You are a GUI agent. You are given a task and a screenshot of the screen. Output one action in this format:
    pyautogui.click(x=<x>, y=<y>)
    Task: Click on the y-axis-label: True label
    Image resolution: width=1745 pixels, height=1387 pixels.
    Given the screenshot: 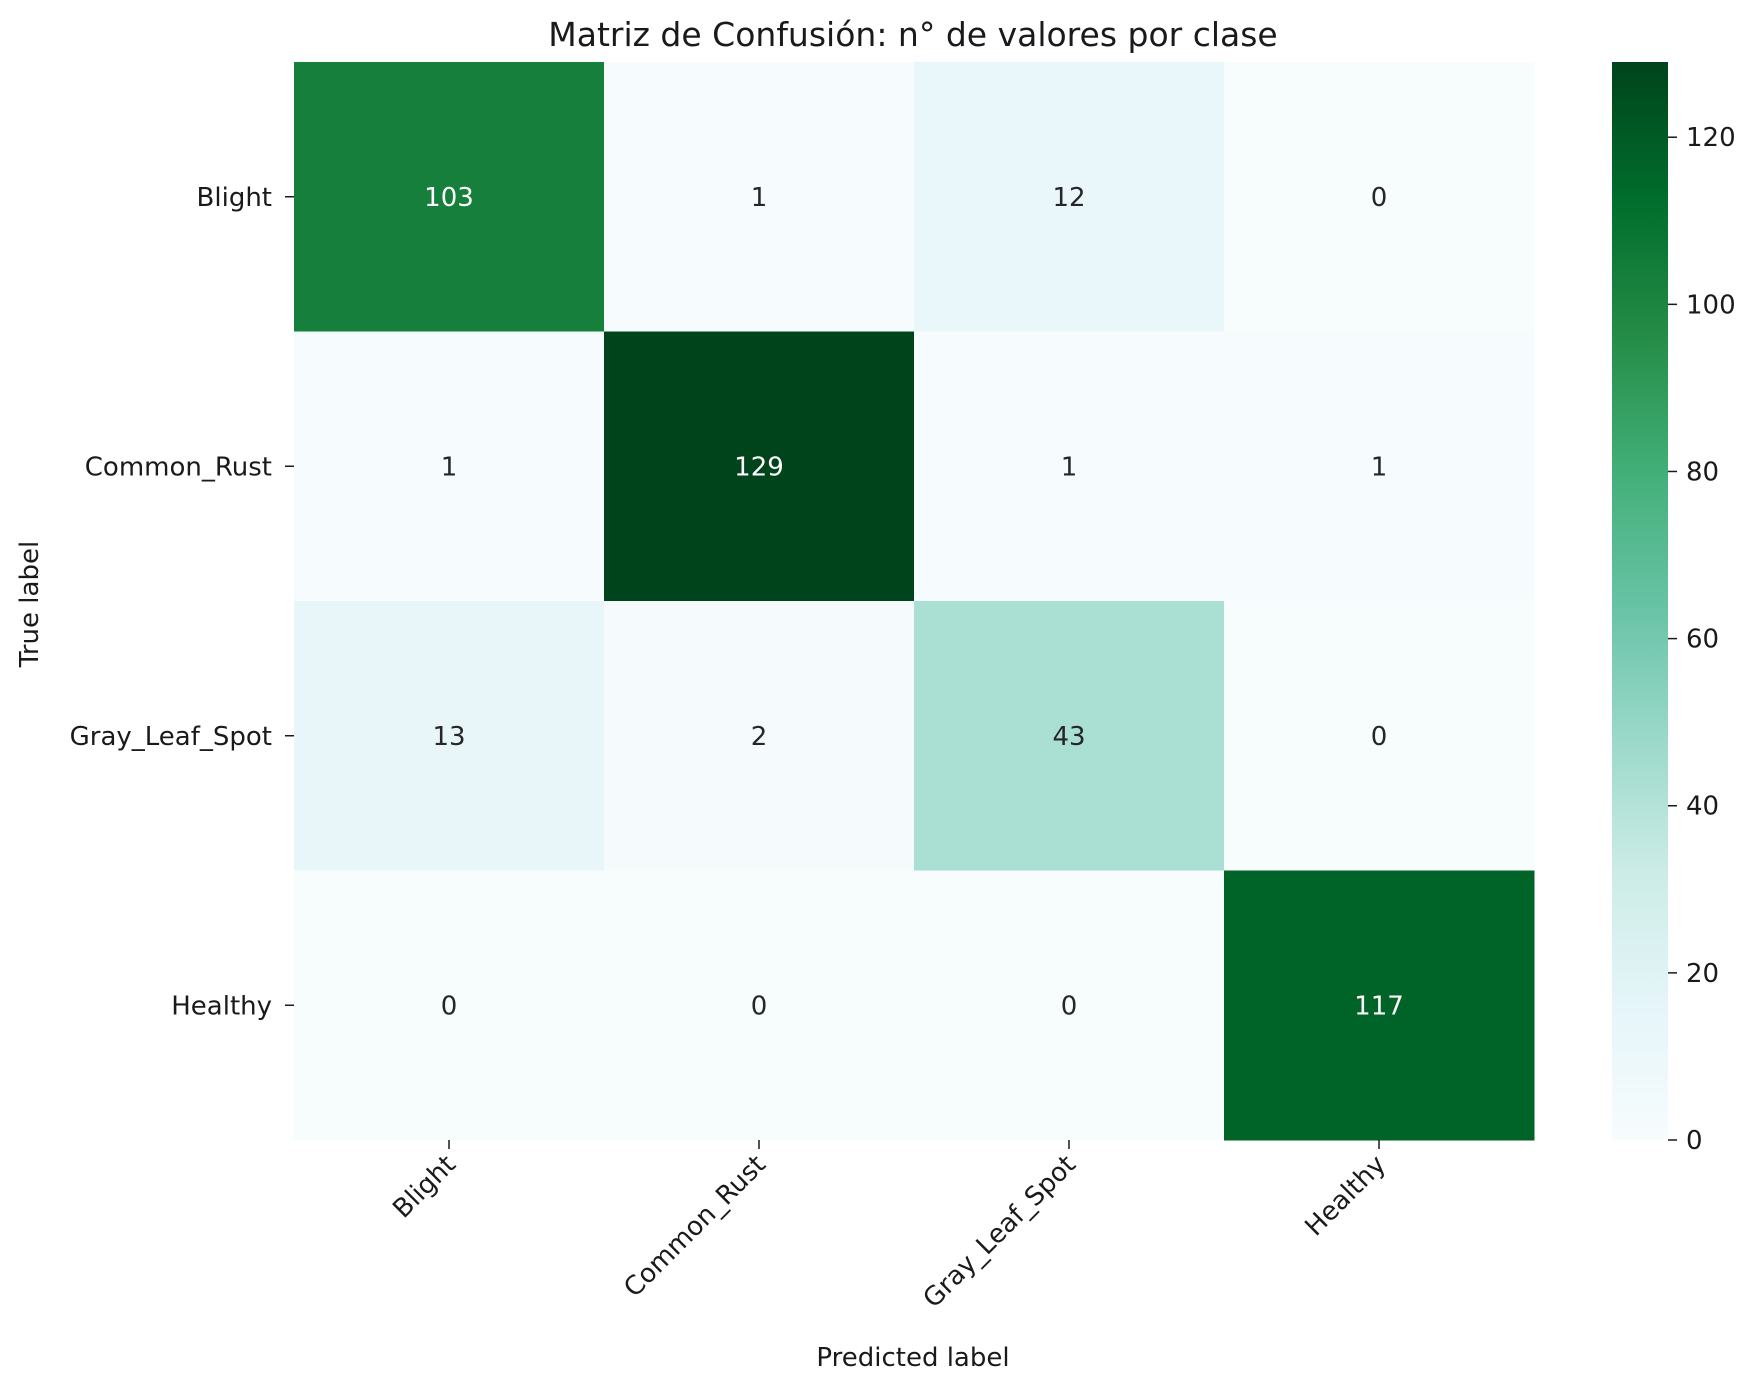 What is the action you would take?
    pyautogui.click(x=30, y=604)
    